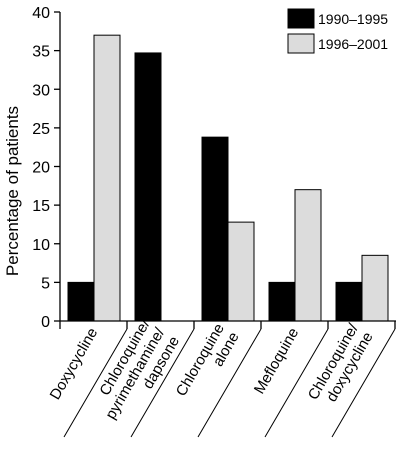  I want to click on y-tick-label: 20, so click(41, 168).